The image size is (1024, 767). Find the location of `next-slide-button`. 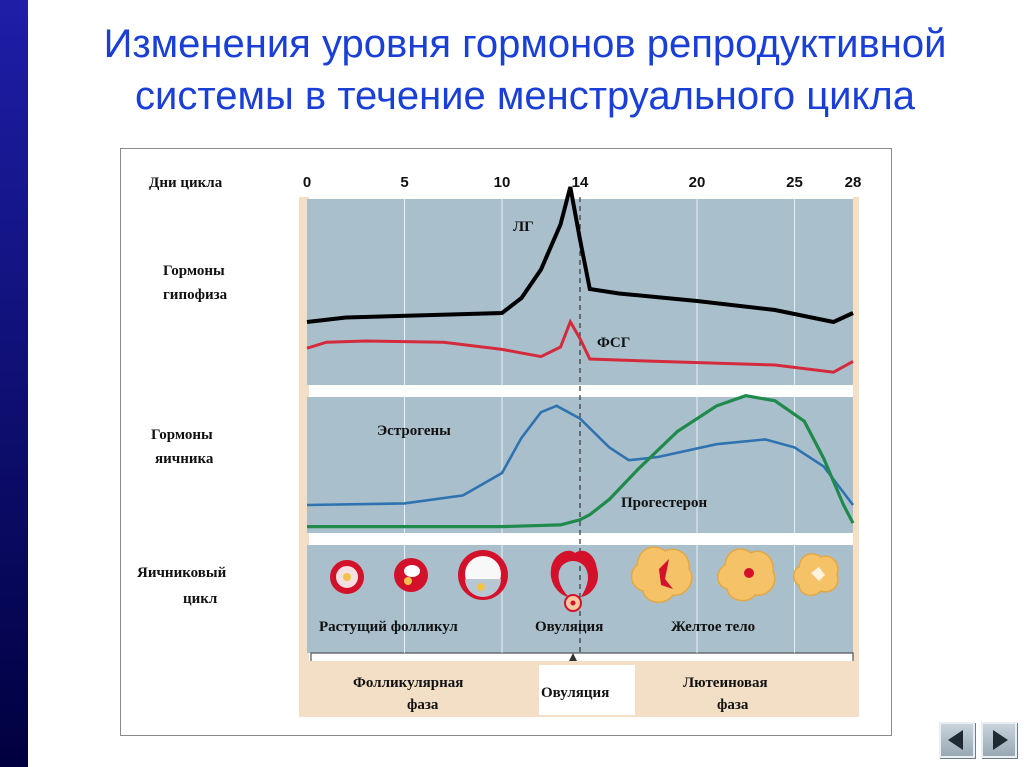

next-slide-button is located at coordinates (999, 740).